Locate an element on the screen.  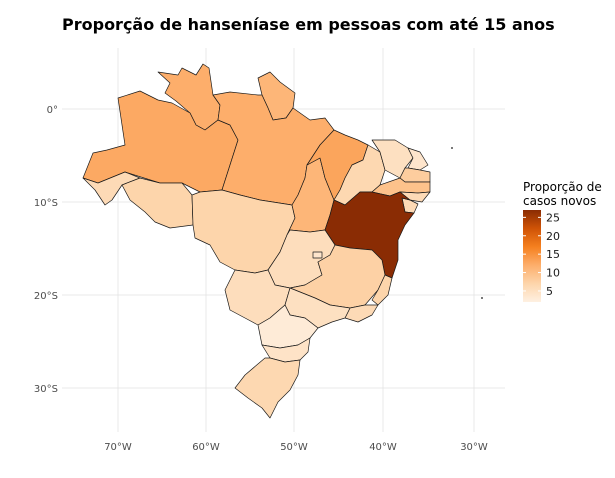
state-RO is located at coordinates (157, 203).